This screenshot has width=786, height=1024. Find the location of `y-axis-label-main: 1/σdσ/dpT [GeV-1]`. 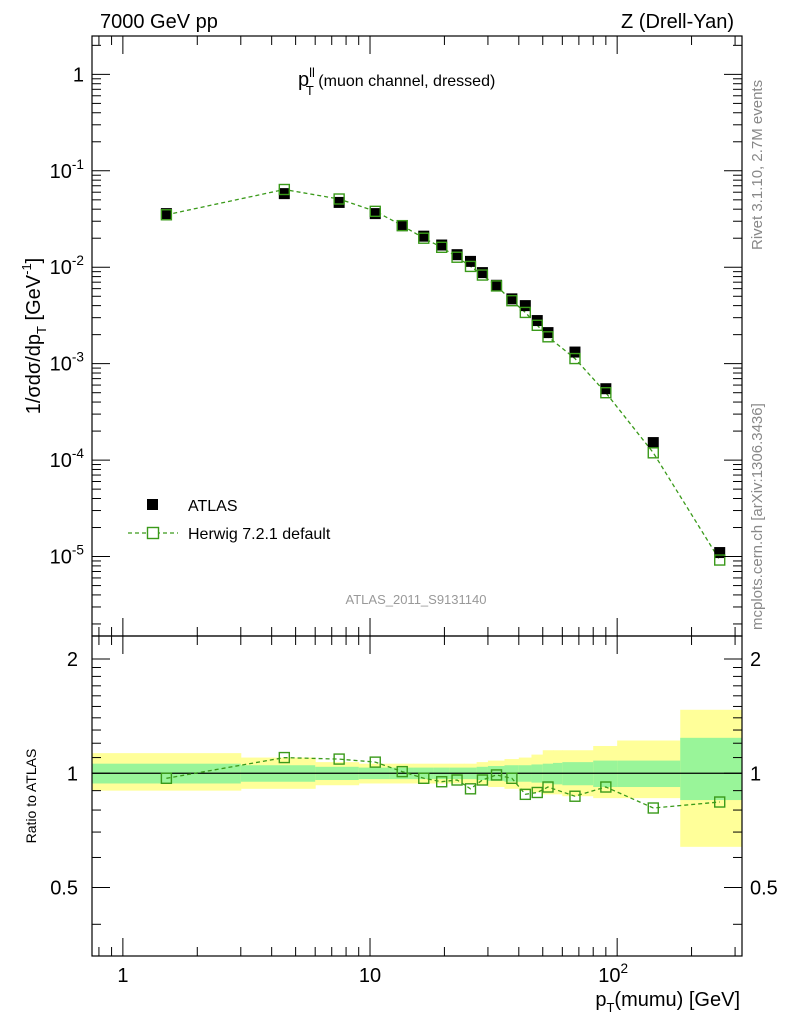

y-axis-label-main: 1/σdσ/dpT [GeV-1] is located at coordinates (34, 336).